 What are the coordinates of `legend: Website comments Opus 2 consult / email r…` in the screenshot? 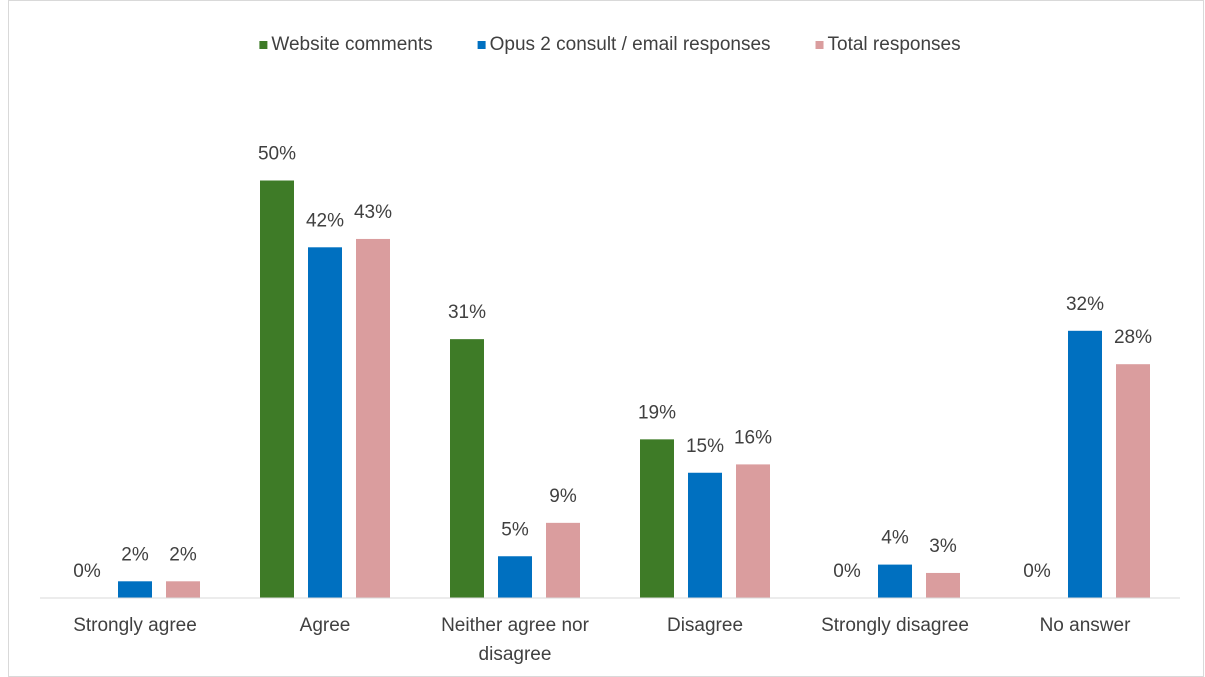 It's located at (610, 44).